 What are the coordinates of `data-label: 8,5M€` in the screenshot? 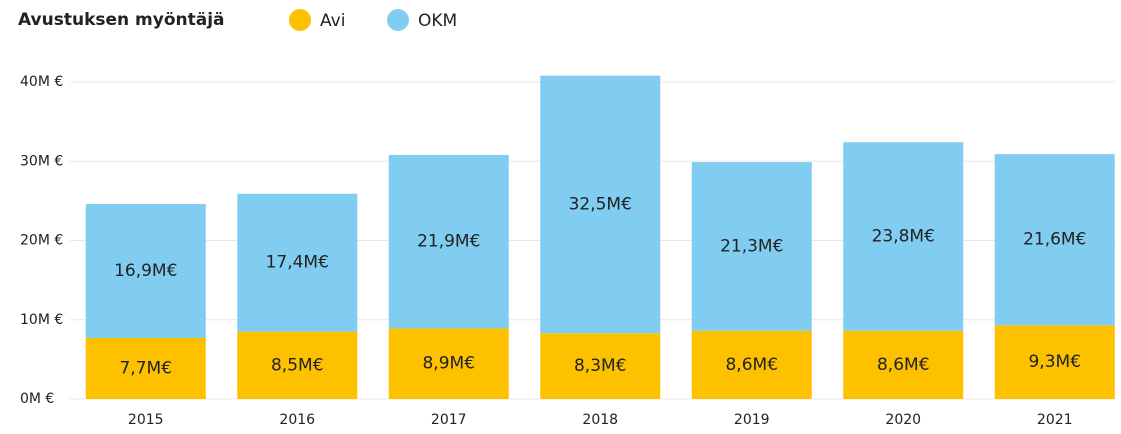 It's located at (297, 365).